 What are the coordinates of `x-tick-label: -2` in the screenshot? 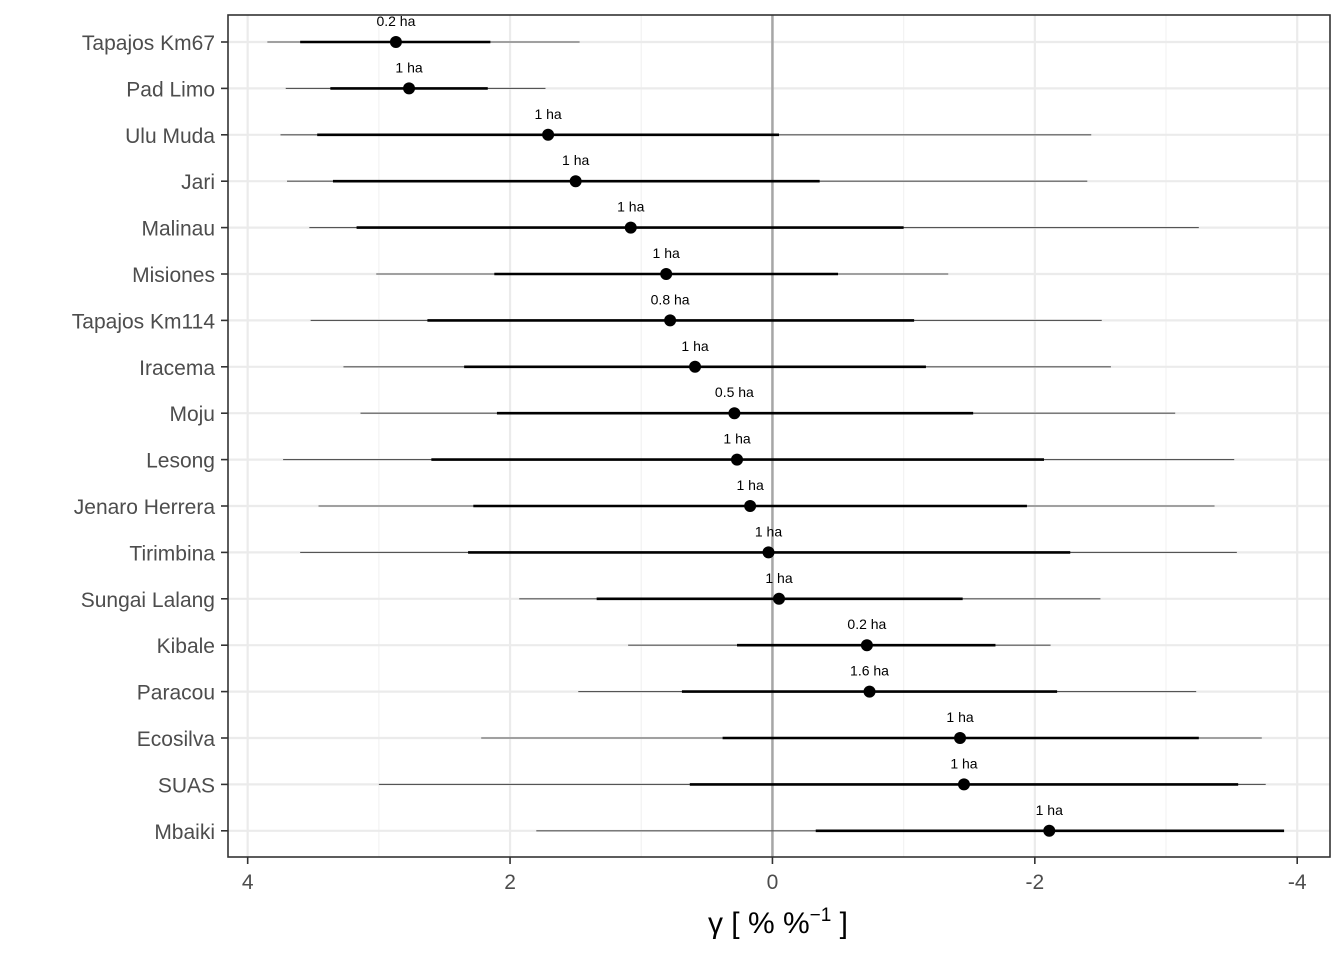 It's located at (1034, 882).